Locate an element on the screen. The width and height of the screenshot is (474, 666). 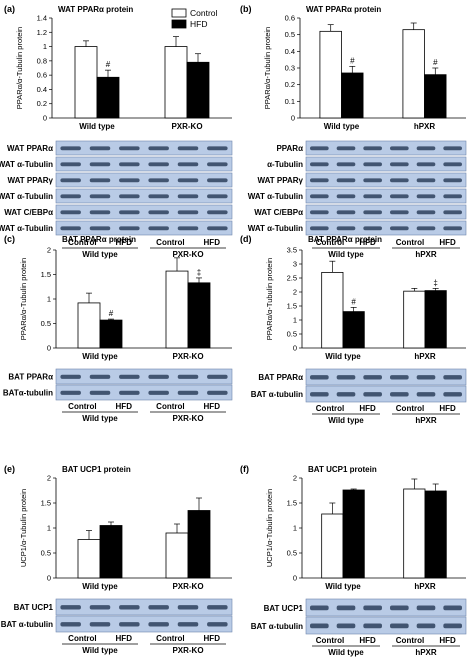
legend-control-label: Control is located at coordinates (204, 13).